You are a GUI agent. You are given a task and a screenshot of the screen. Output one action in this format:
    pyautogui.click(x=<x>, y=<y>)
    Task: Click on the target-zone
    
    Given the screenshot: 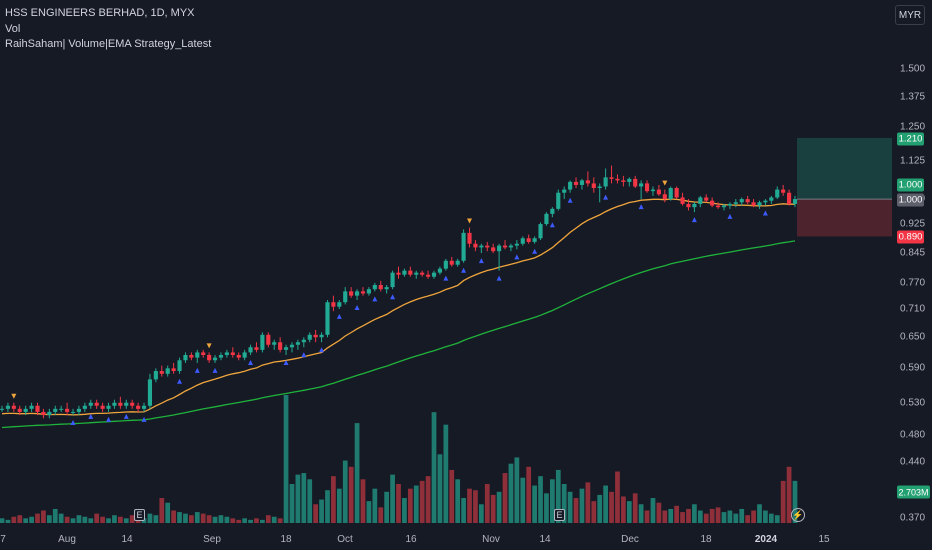 What is the action you would take?
    pyautogui.click(x=844, y=168)
    